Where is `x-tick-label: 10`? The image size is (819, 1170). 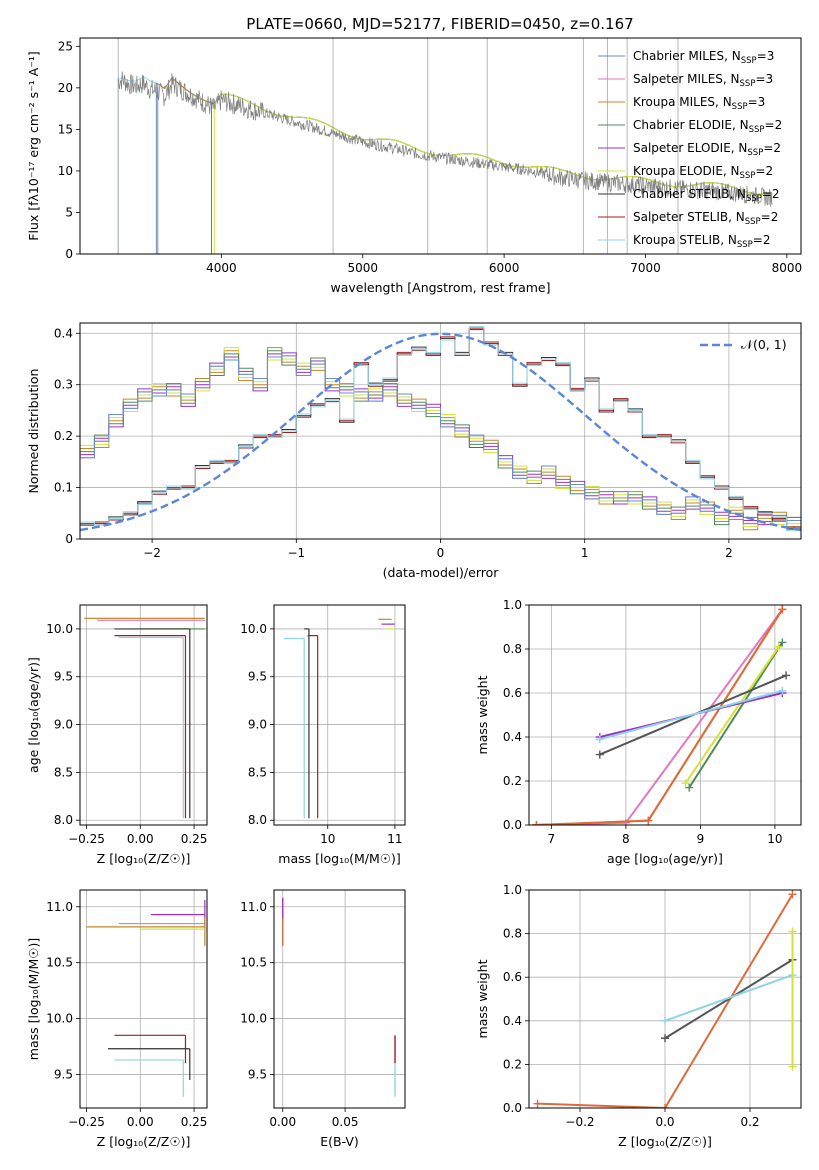 x-tick-label: 10 is located at coordinates (327, 839).